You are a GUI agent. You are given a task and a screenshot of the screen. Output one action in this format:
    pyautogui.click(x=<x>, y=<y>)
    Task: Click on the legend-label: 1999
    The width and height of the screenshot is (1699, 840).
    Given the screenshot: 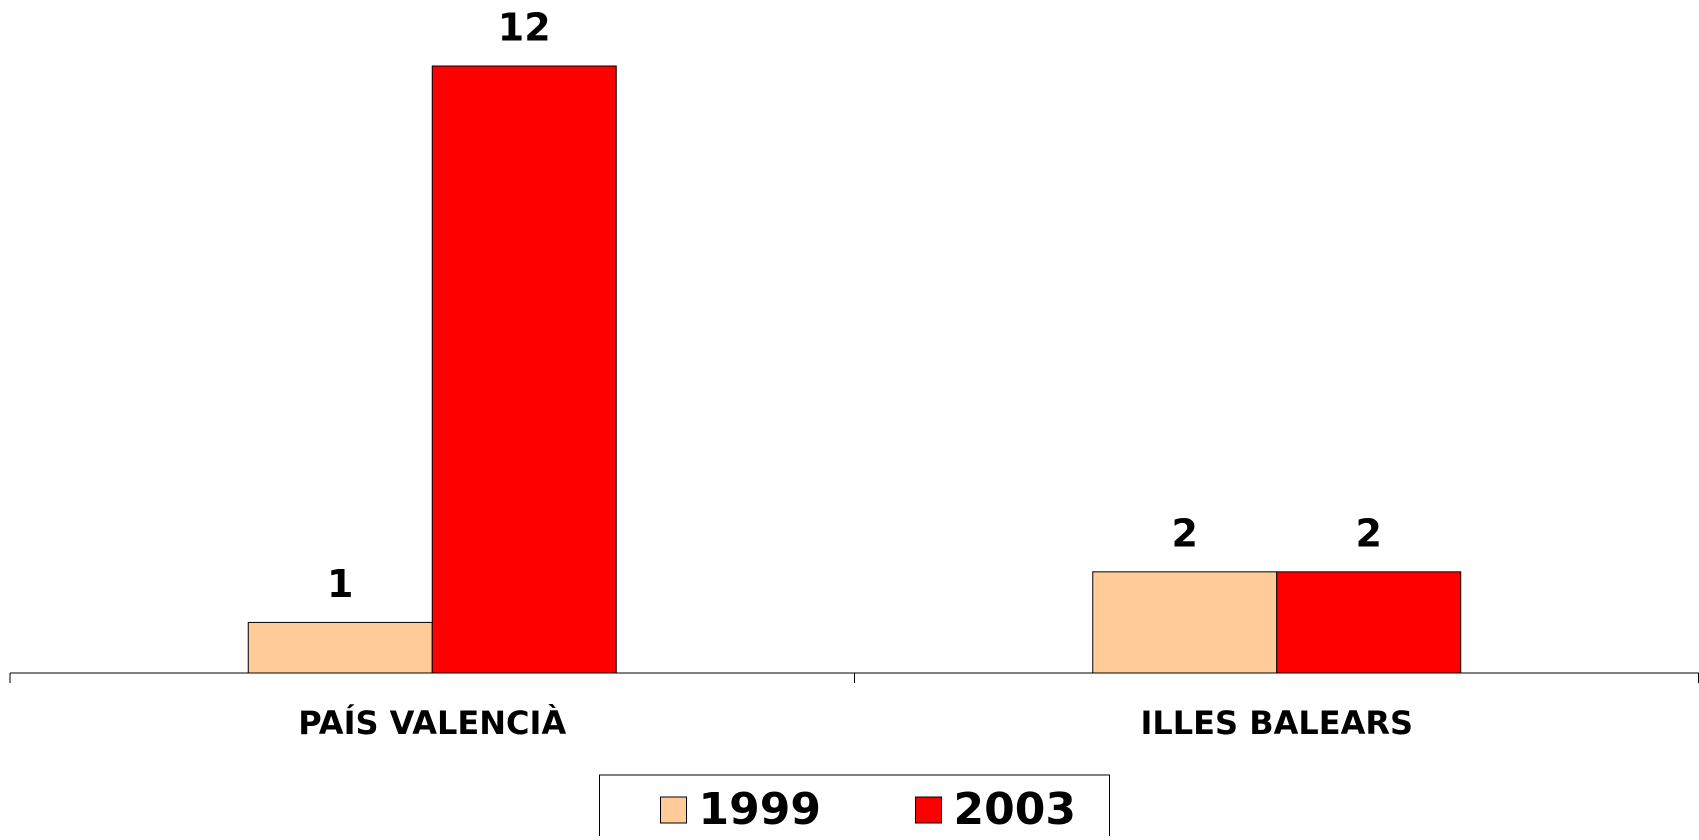 What is the action you would take?
    pyautogui.click(x=760, y=809)
    